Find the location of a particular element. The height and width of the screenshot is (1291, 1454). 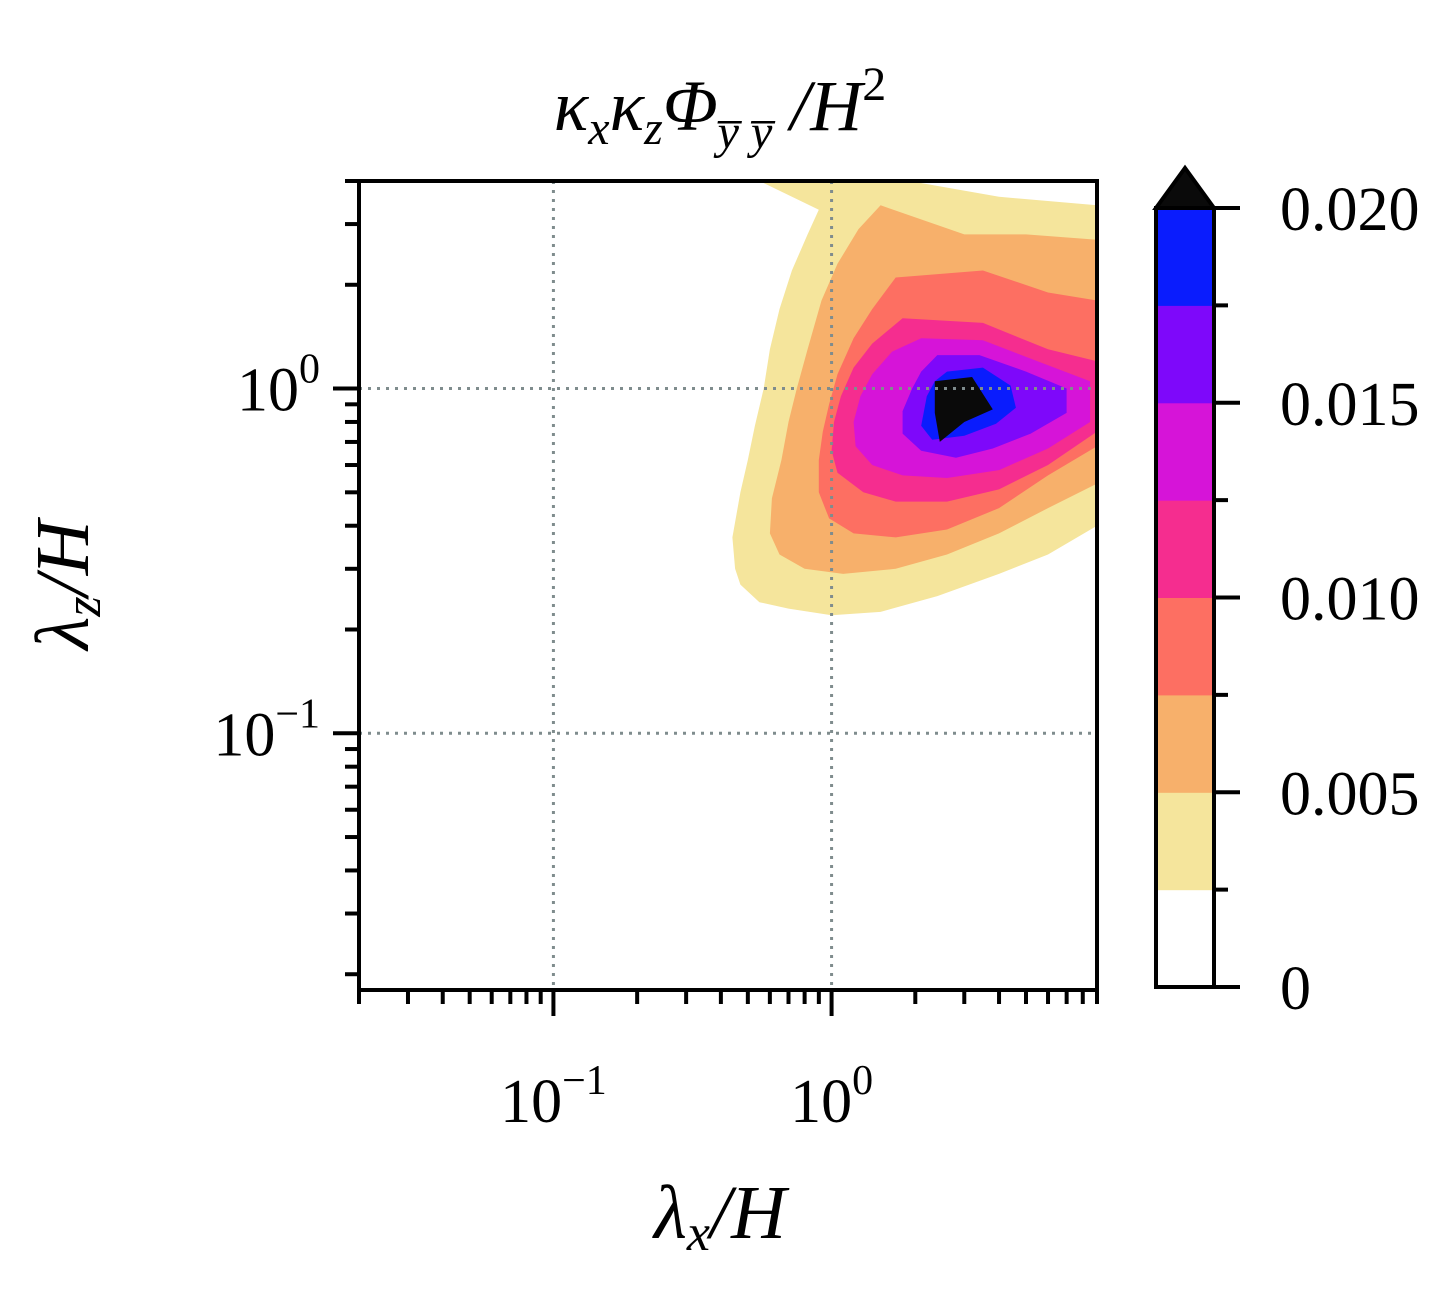

x-label-sub: x is located at coordinates (698, 1233).